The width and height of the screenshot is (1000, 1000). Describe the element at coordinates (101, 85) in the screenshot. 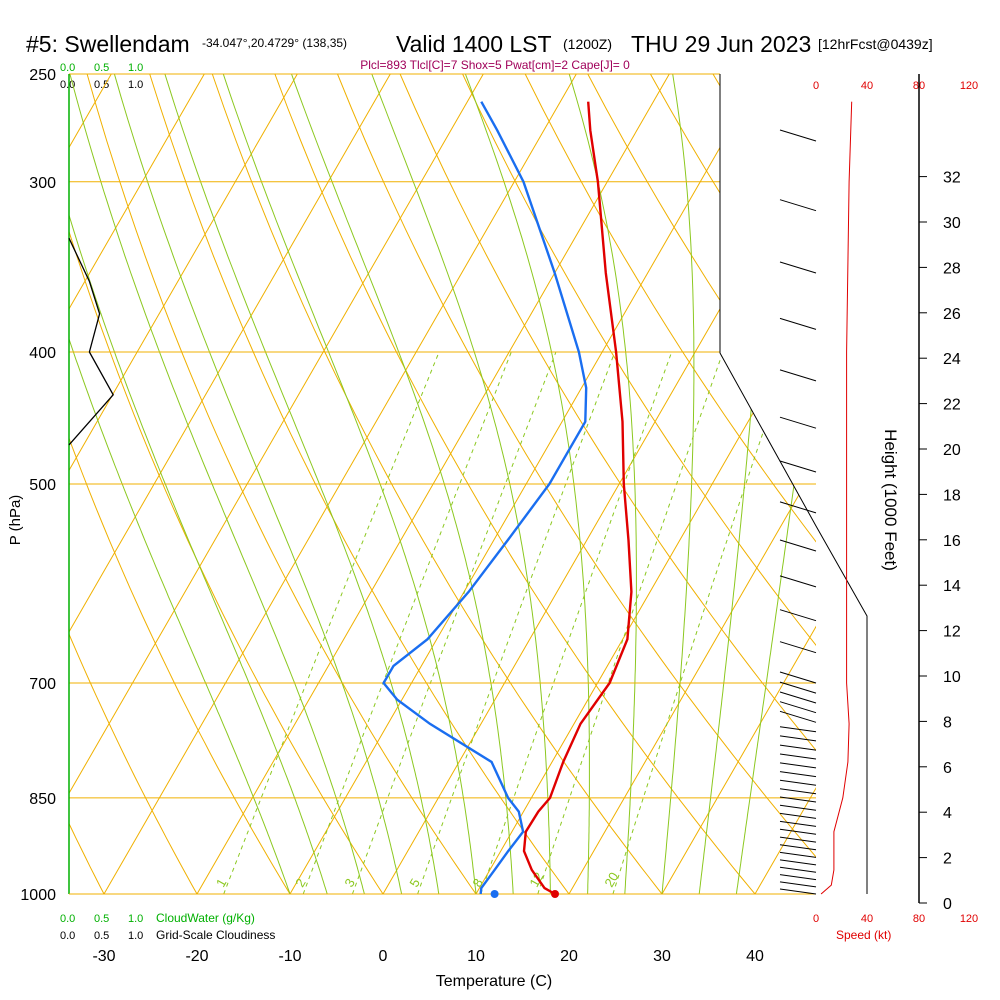

I see `cloudiness-top-tick: 0.5` at that location.